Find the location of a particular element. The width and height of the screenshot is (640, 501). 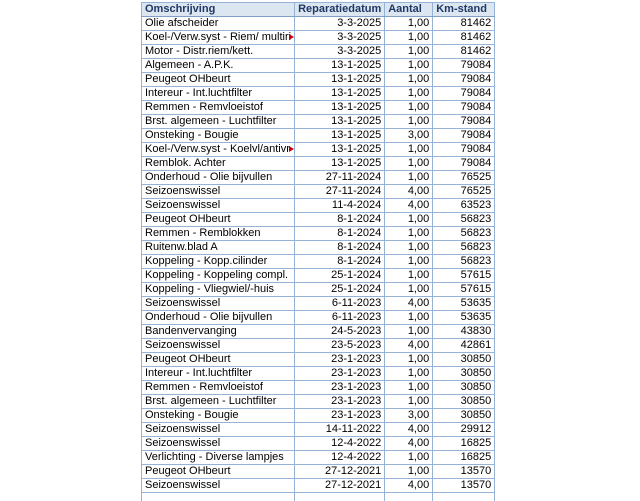

cell-reparatiedatum: 27-11-2024 is located at coordinates (340, 192).